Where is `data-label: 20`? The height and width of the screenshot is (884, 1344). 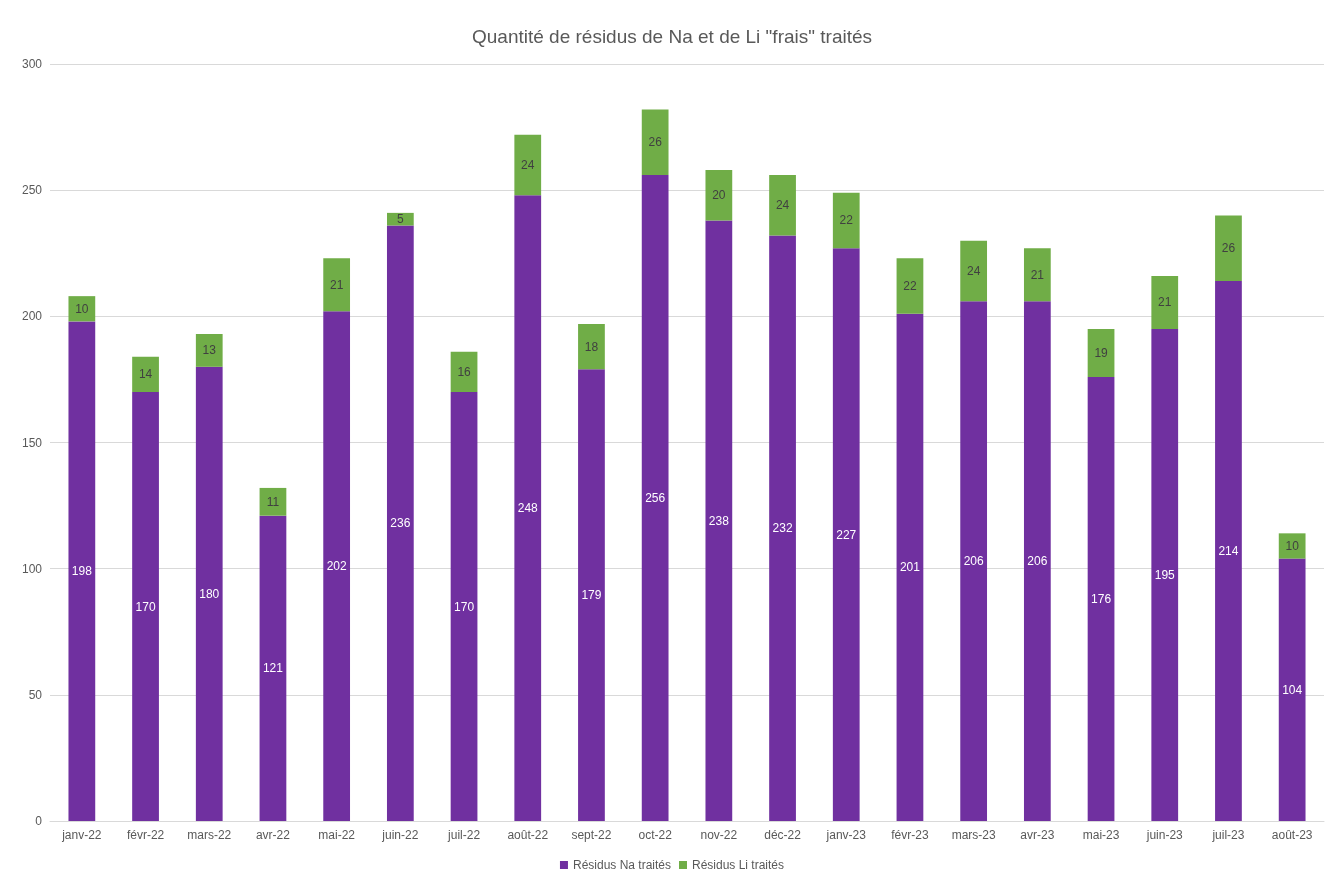
data-label: 20 is located at coordinates (719, 195).